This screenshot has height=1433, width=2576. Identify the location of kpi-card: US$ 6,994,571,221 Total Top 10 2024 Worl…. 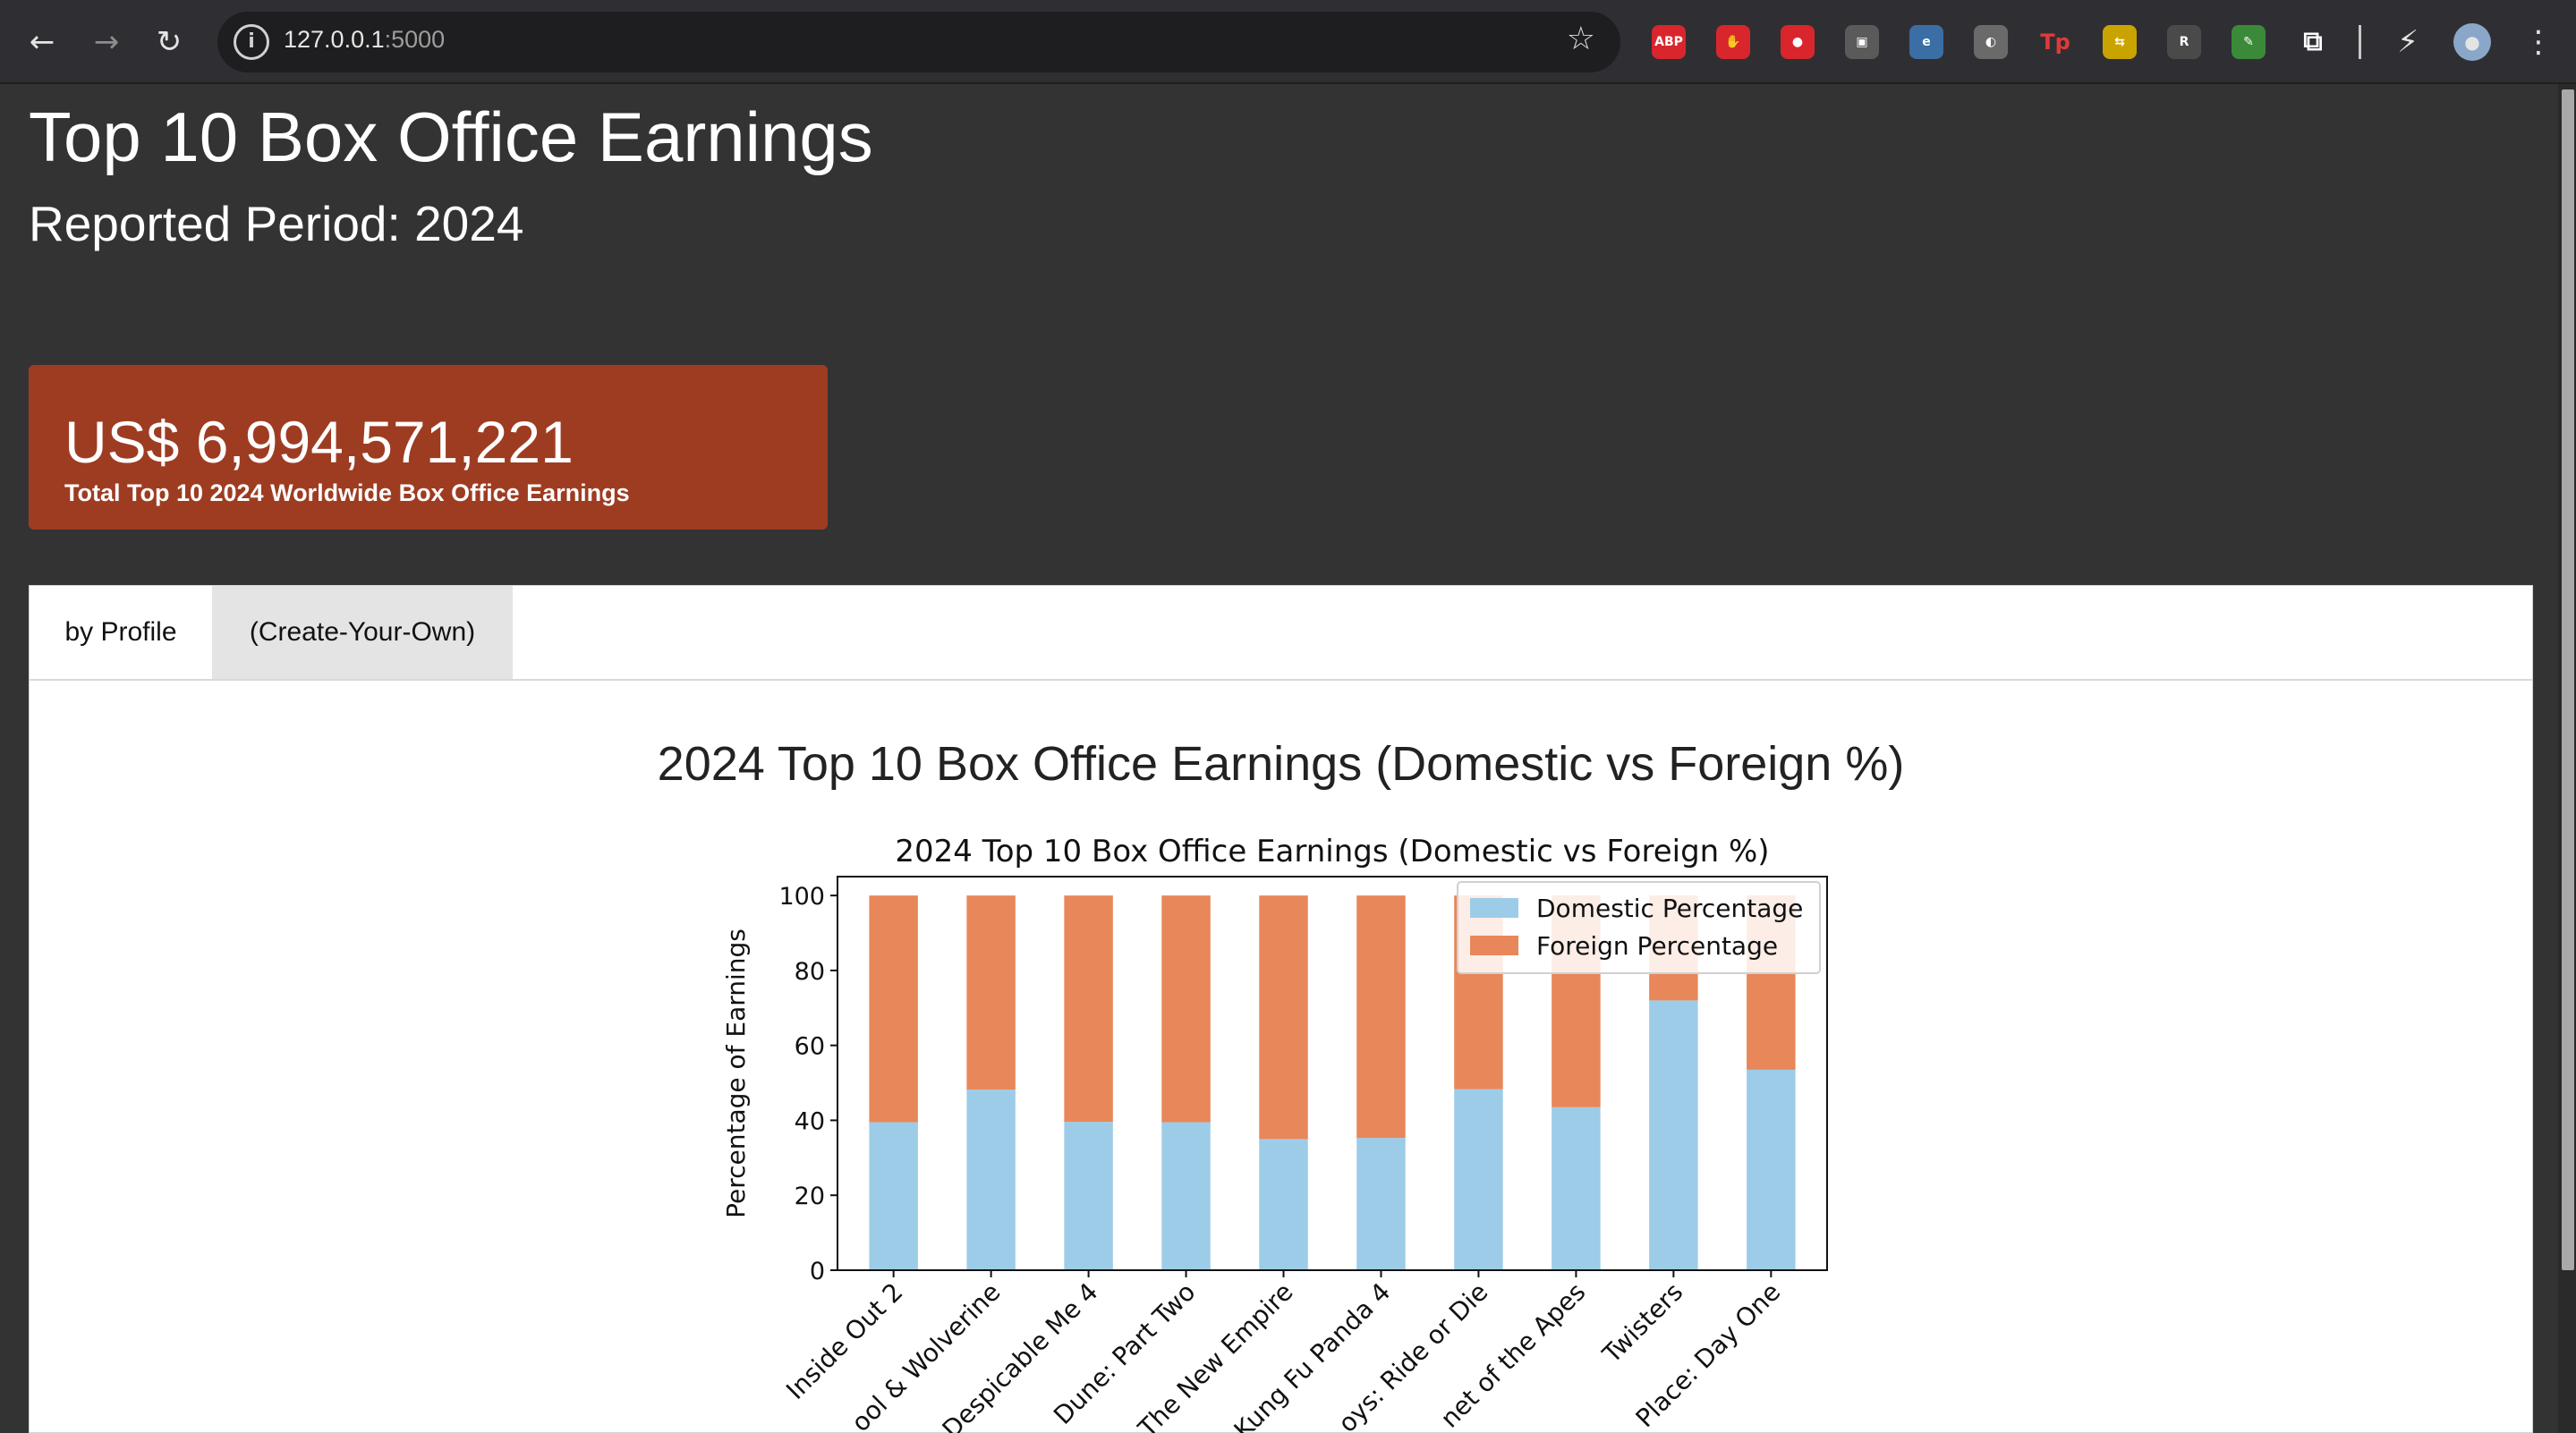
(428, 447).